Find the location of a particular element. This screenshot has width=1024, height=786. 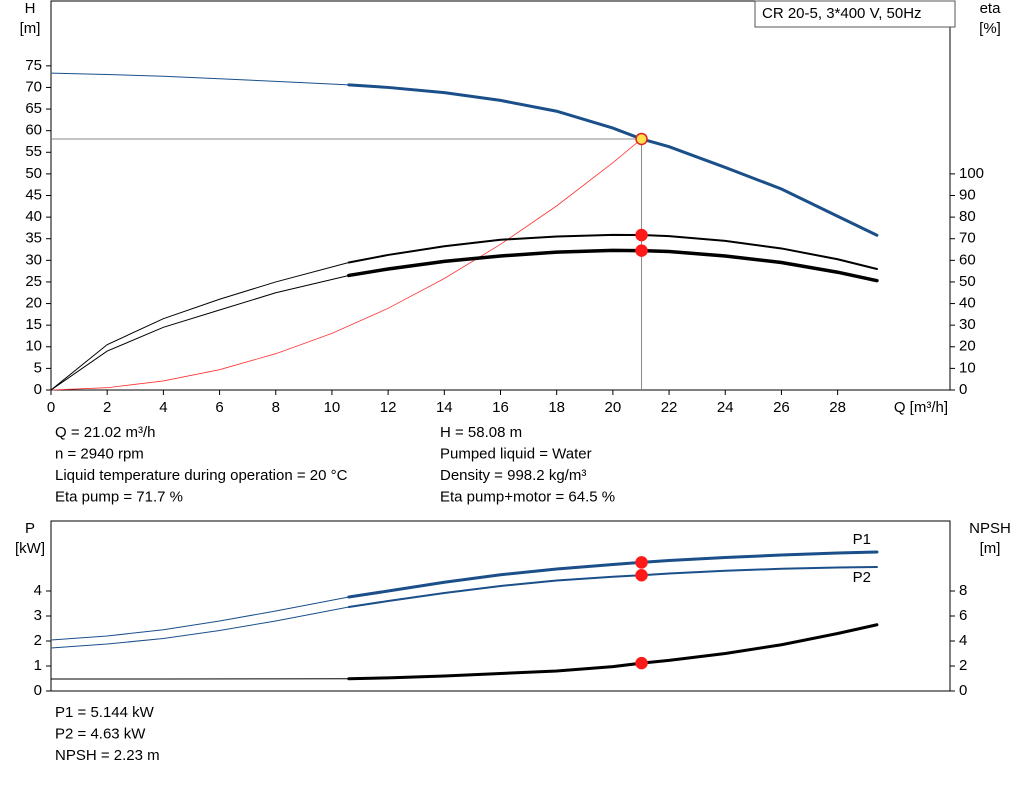

x-tick-label: 12 is located at coordinates (388, 407).